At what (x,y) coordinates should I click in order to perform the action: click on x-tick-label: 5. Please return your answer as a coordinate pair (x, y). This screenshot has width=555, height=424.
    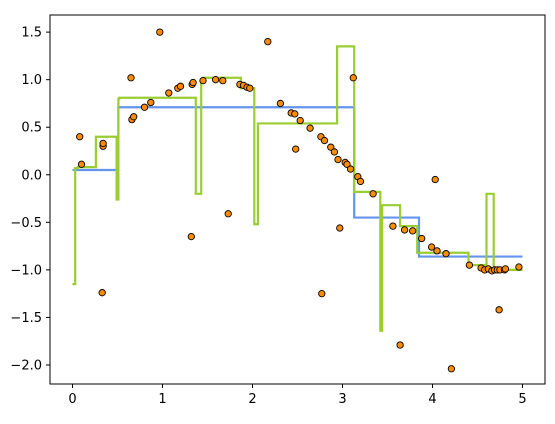
    Looking at the image, I should click on (522, 399).